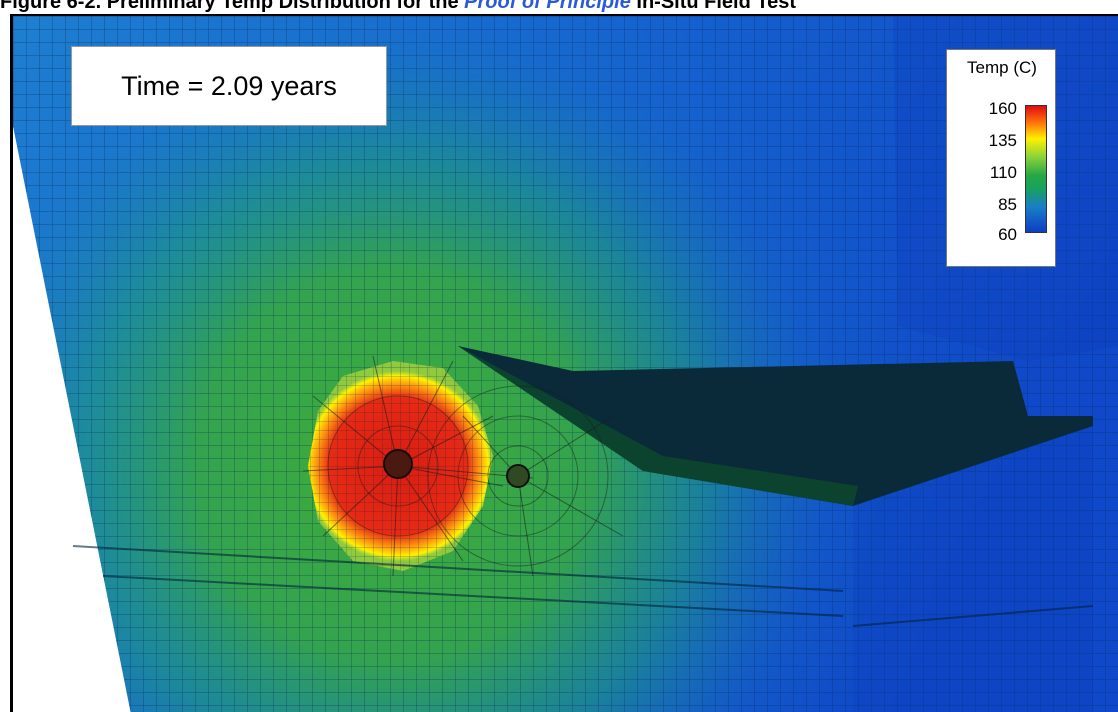 The image size is (1118, 712). I want to click on concentric-mesh-lines, so click(468, 476).